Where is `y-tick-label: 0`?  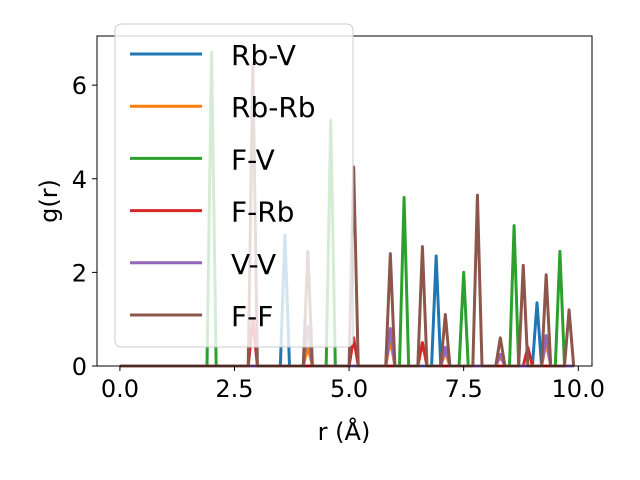 y-tick-label: 0 is located at coordinates (79, 367).